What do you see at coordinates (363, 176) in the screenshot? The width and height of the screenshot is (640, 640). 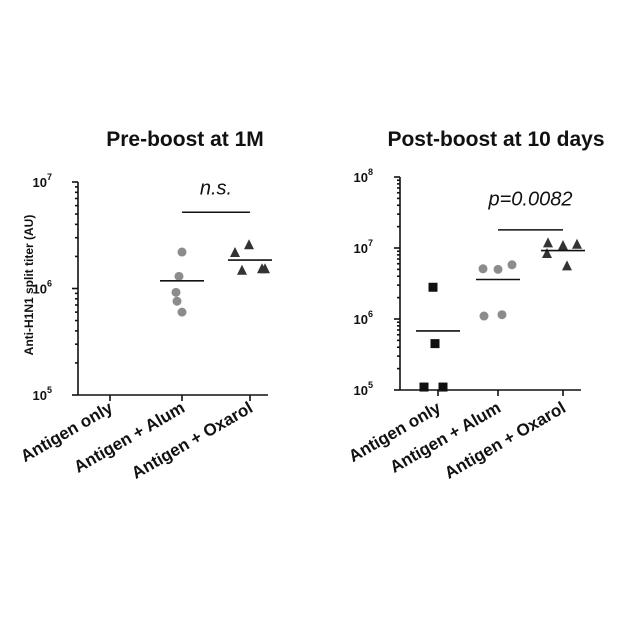 I see `y-tick-label: 10⁸` at bounding box center [363, 176].